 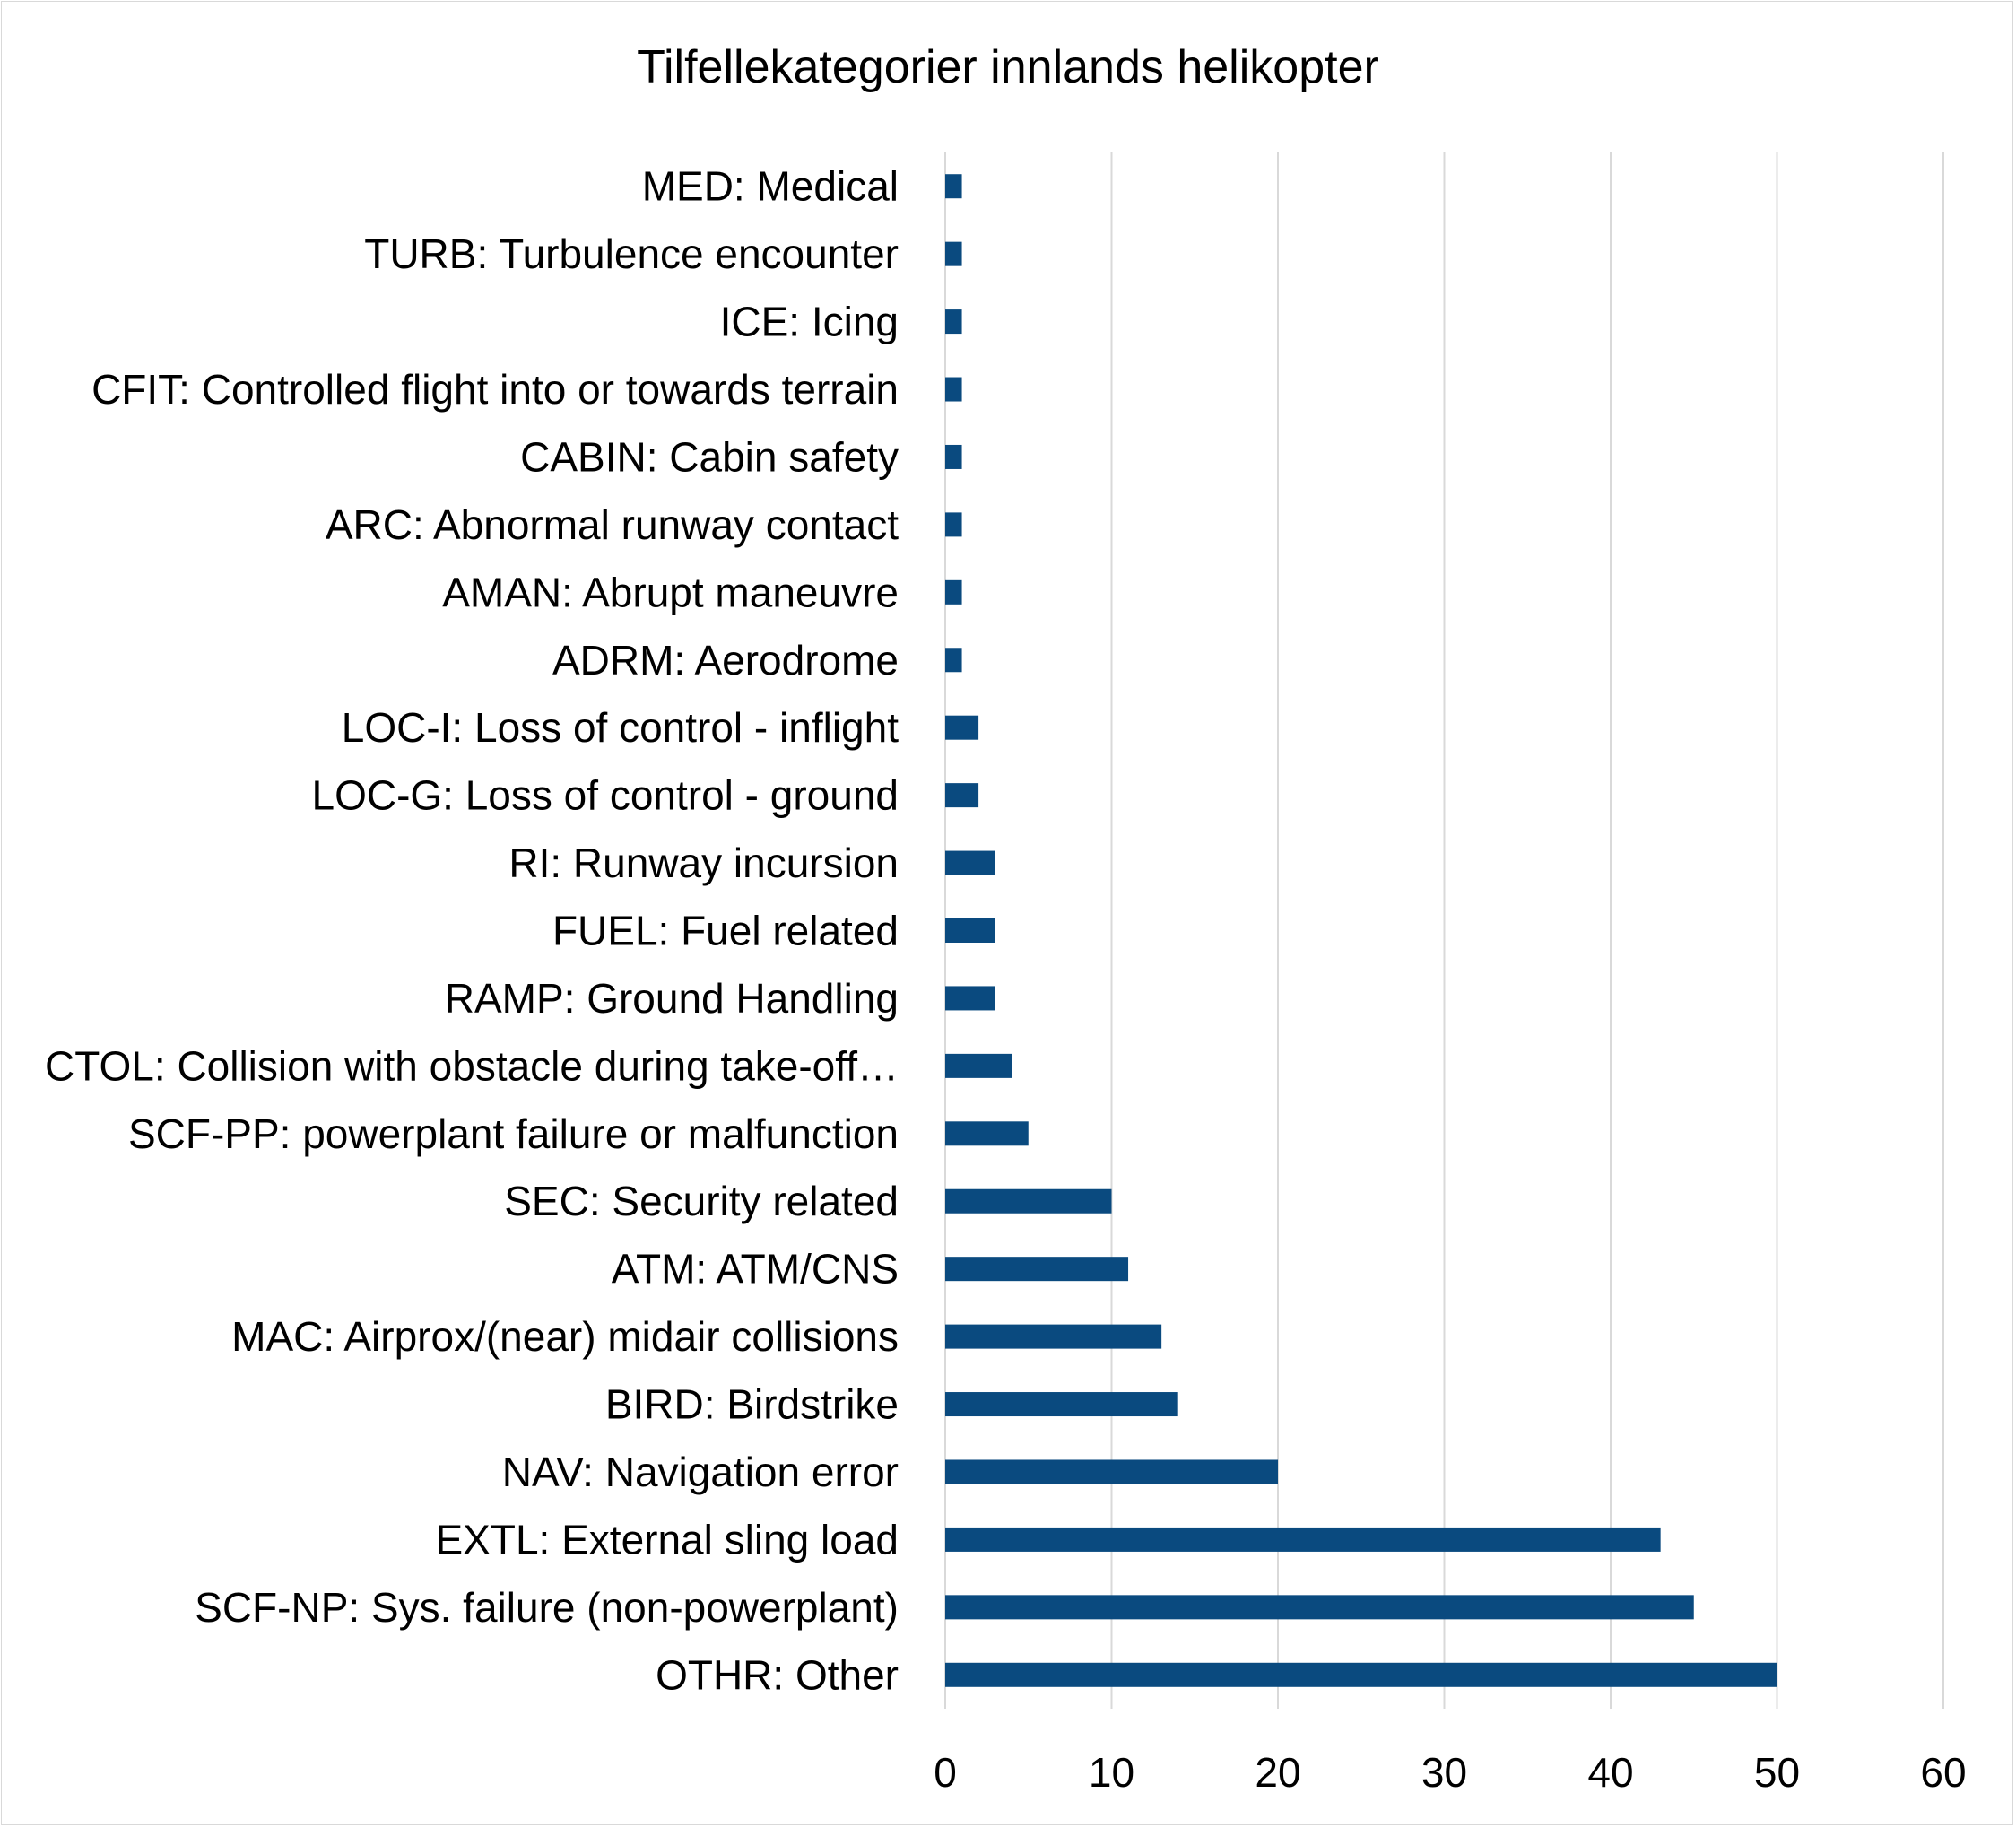 I want to click on category-label: SEC: Security related, so click(x=701, y=1201).